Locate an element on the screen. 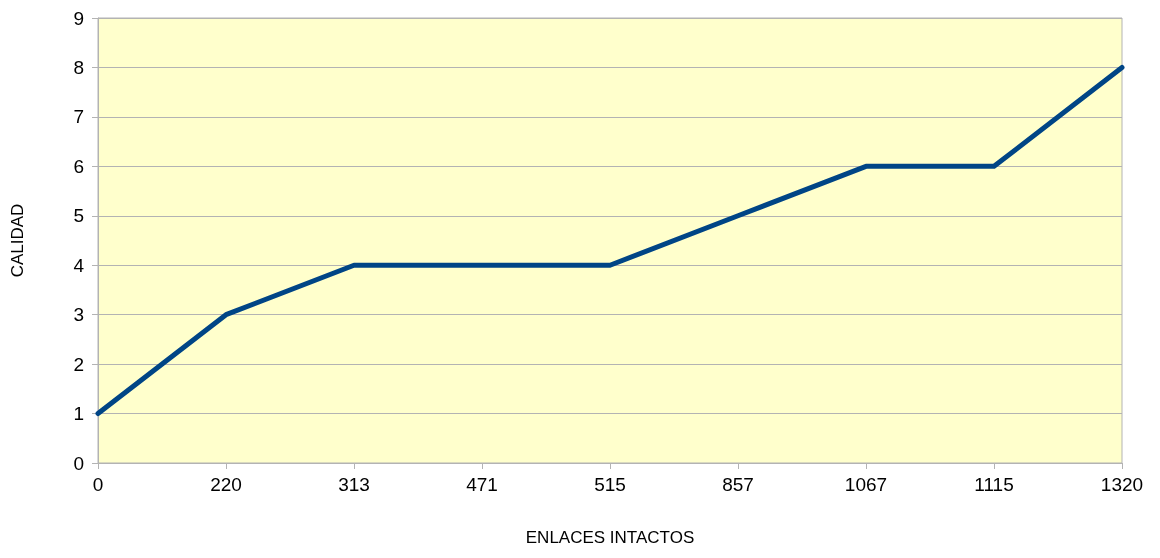 This screenshot has width=1160, height=558. x-axis-title: ENLACES INTACTOS is located at coordinates (610, 537).